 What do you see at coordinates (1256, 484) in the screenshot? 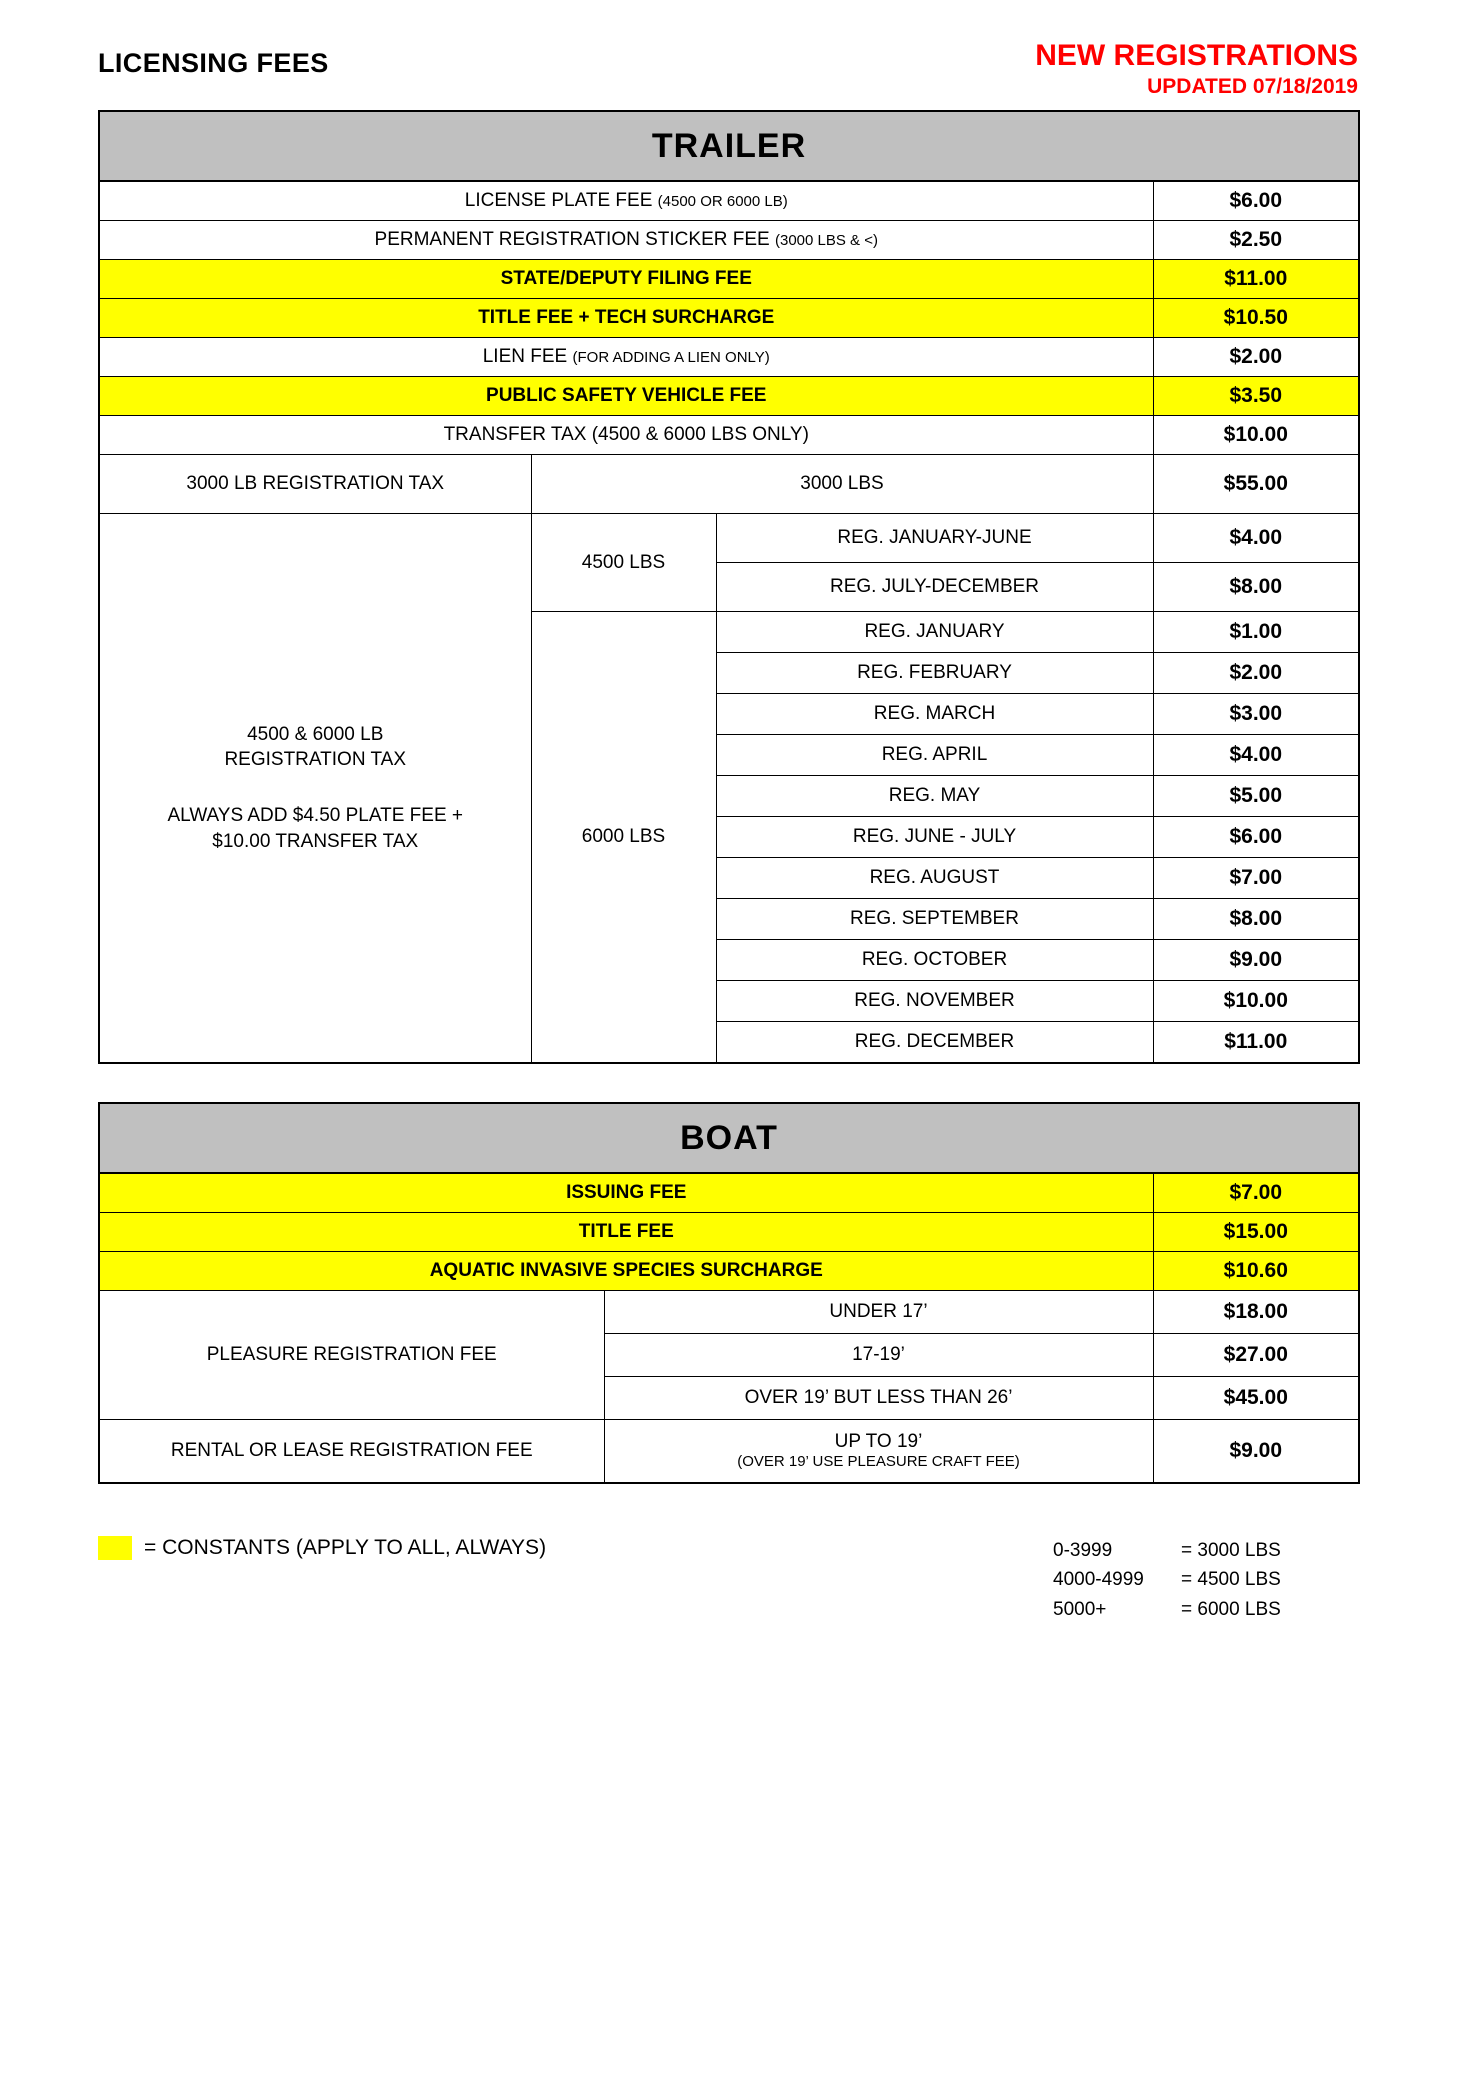
I see `fee-price: $55.00` at bounding box center [1256, 484].